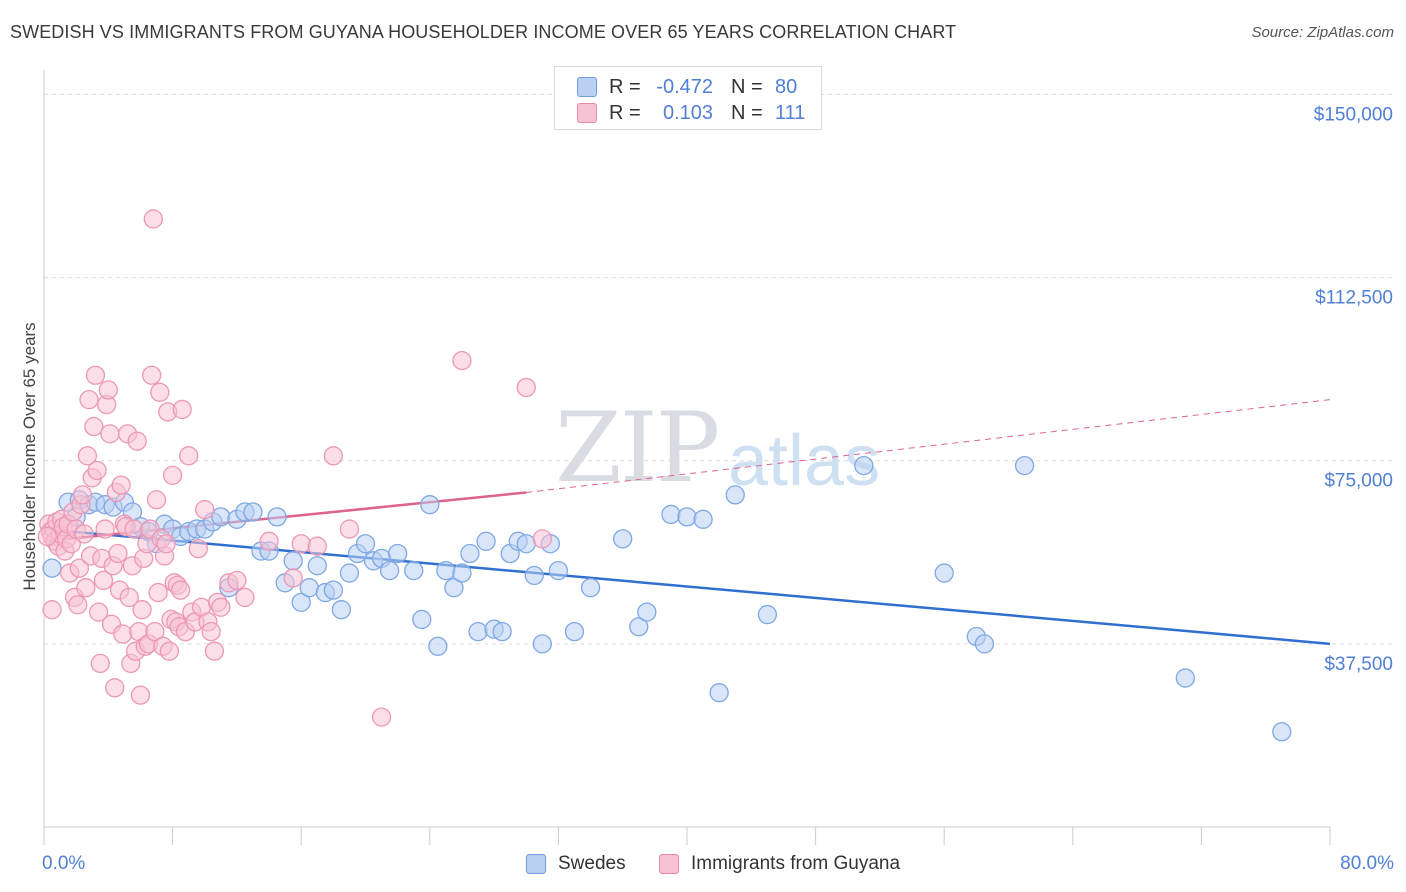  What do you see at coordinates (1322, 32) in the screenshot?
I see `chart-source: Source: ZipAtlas.com` at bounding box center [1322, 32].